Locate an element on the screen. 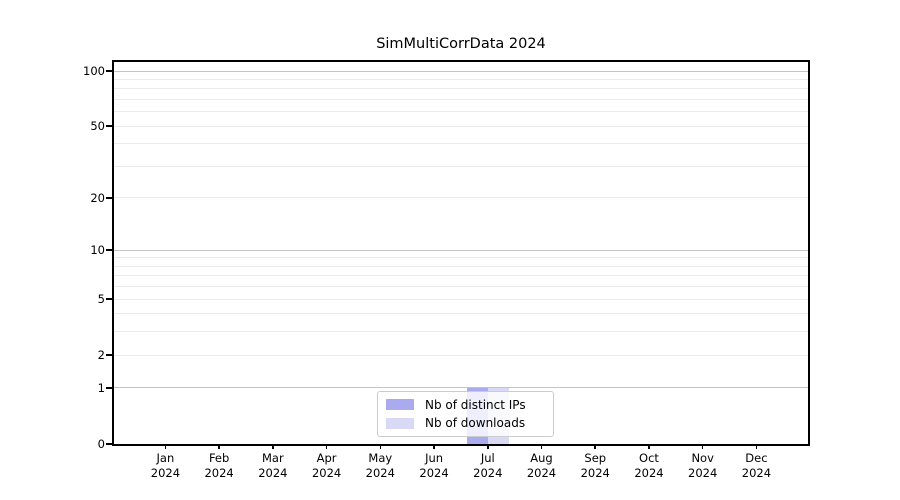  x-tick-month: Jul is located at coordinates (487, 458).